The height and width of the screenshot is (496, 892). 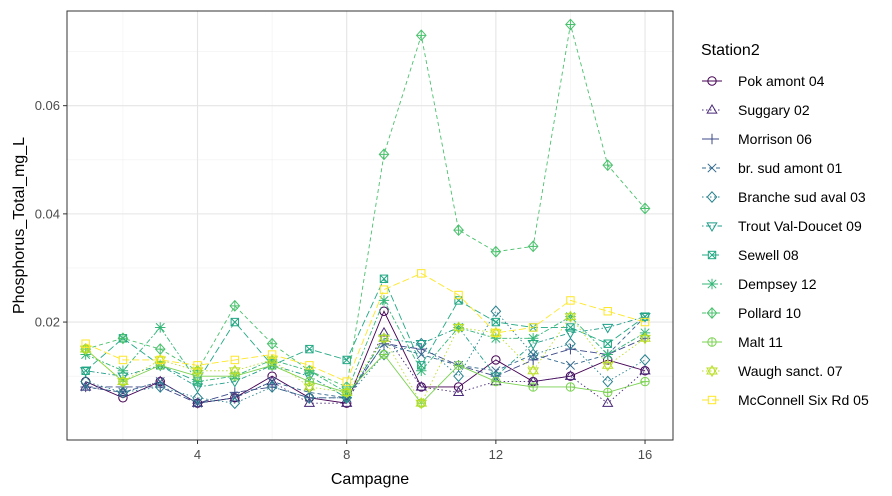 What do you see at coordinates (769, 313) in the screenshot?
I see `legend-label: Pollard 10` at bounding box center [769, 313].